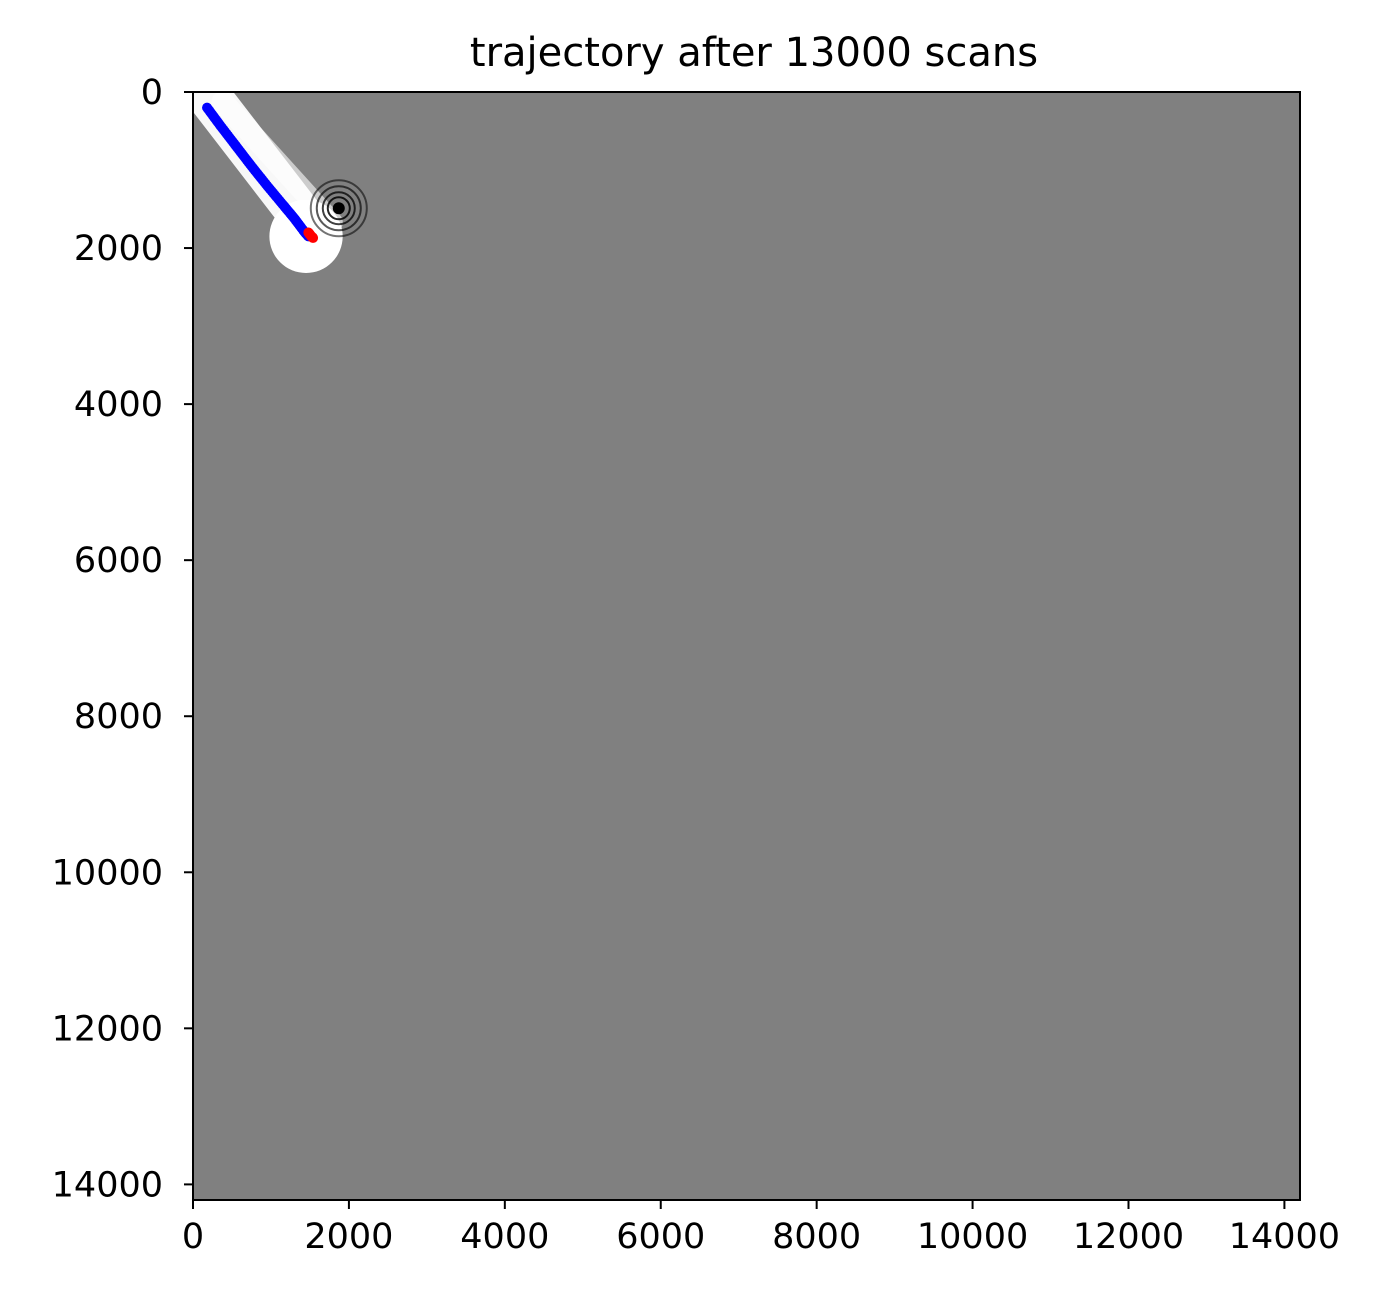  I want to click on x-tick-label: 0, so click(193, 1237).